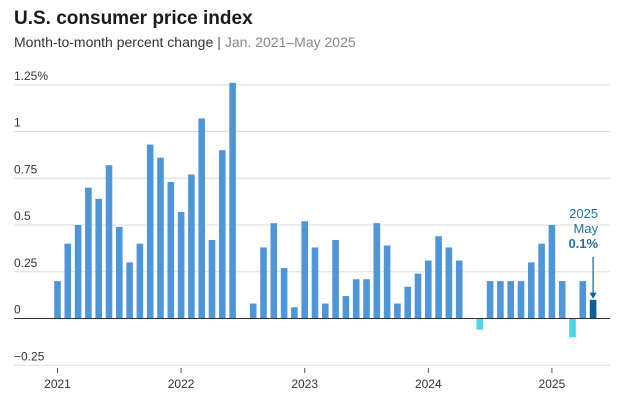 The image size is (624, 416). Describe the element at coordinates (304, 384) in the screenshot. I see `x-tick-label: 2023` at that location.